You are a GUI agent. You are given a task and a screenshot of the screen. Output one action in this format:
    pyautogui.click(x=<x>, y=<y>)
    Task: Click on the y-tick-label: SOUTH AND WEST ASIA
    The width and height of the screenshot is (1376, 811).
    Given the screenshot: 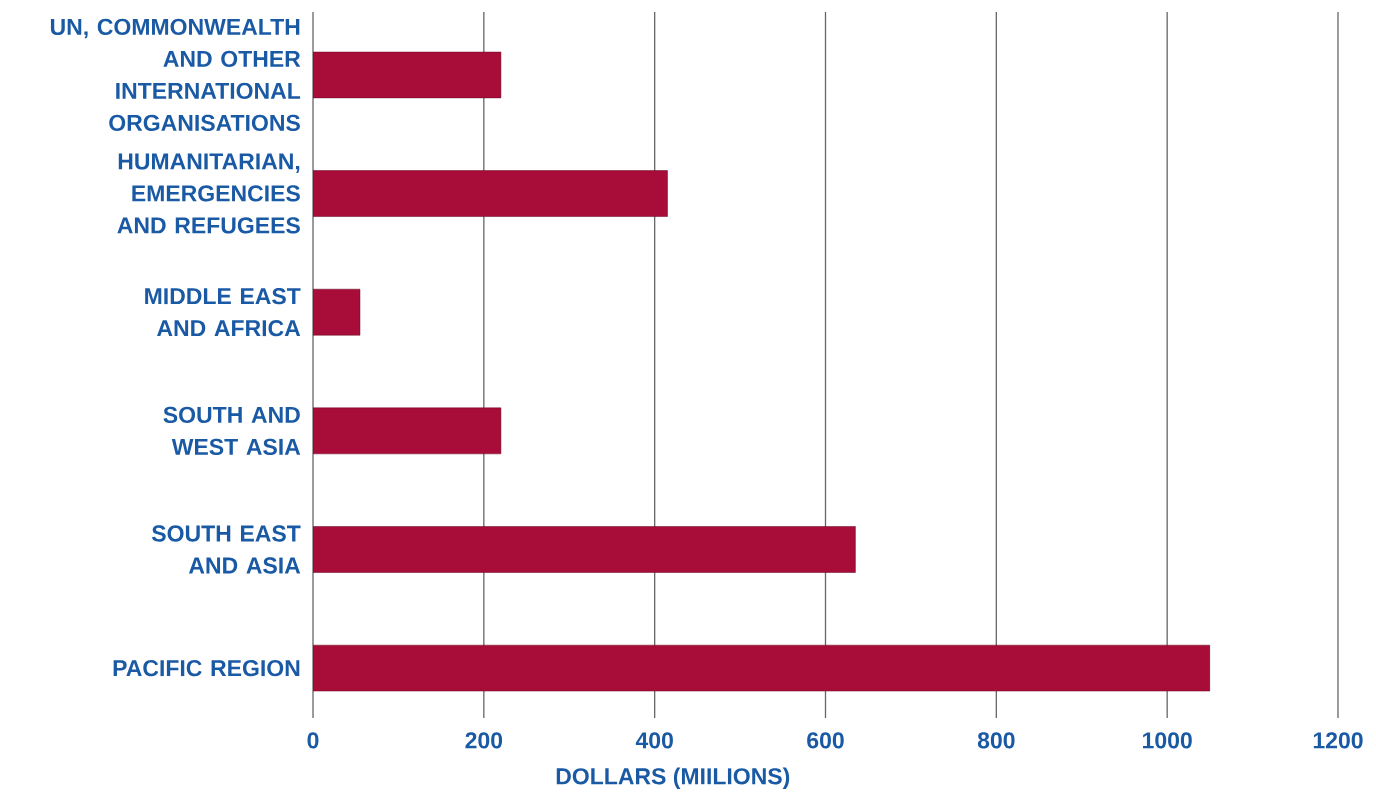 What is the action you would take?
    pyautogui.click(x=232, y=430)
    